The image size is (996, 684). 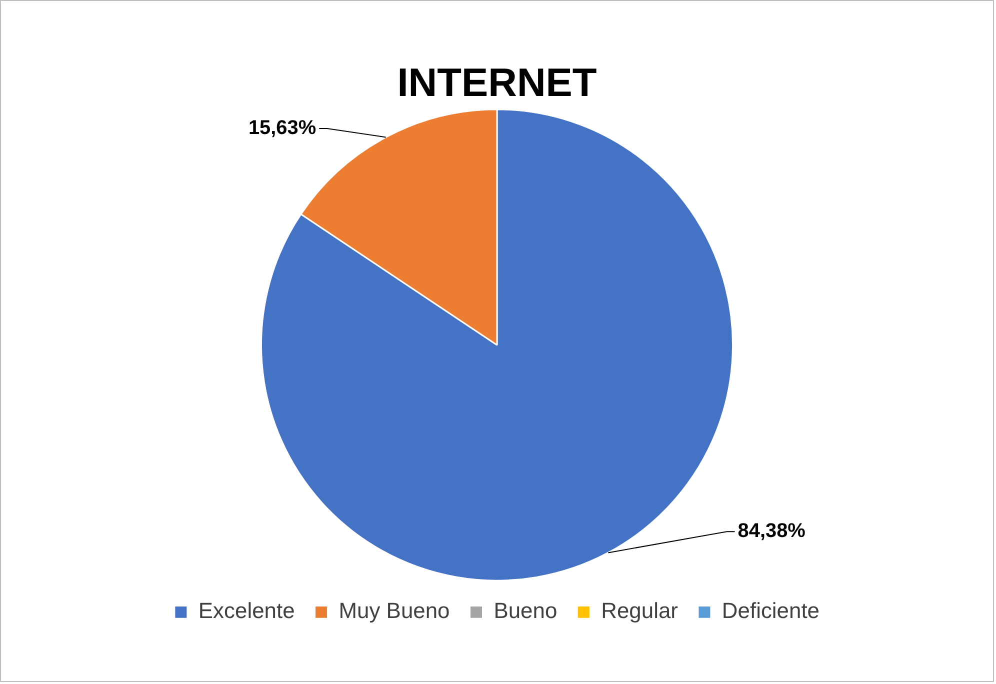 I want to click on legend-label: Deficiente, so click(x=771, y=611).